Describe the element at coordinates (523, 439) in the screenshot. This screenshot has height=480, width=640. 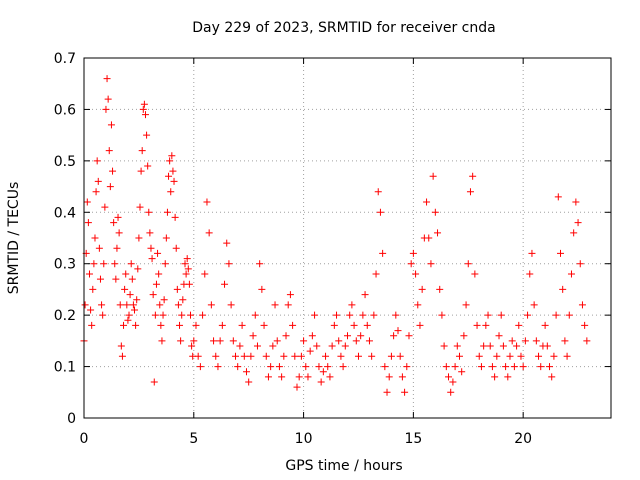
I see `x-tick-label: 20` at that location.